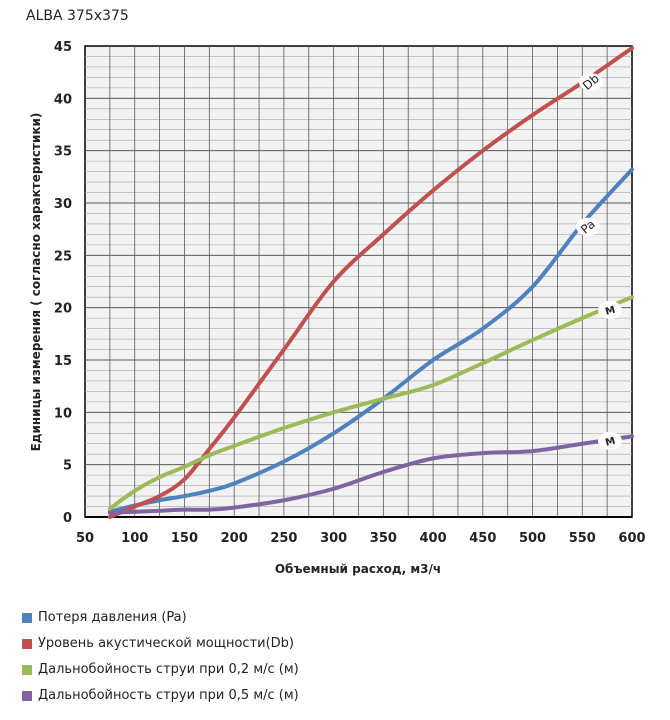 Image resolution: width=670 pixels, height=720 pixels. I want to click on y-tick-label: 35, so click(63, 152).